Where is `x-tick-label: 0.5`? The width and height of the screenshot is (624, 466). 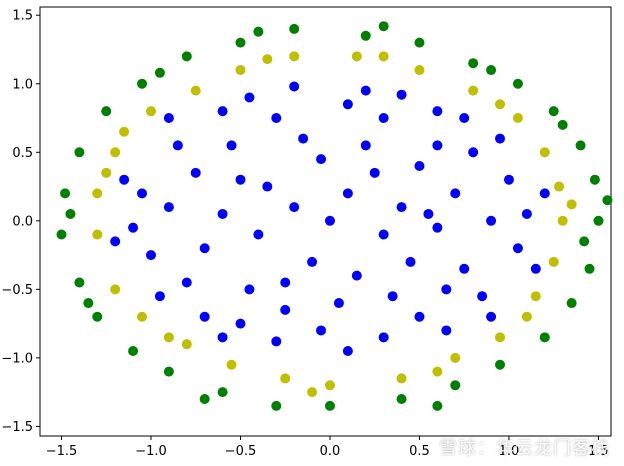
x-tick-label: 0.5 is located at coordinates (419, 451).